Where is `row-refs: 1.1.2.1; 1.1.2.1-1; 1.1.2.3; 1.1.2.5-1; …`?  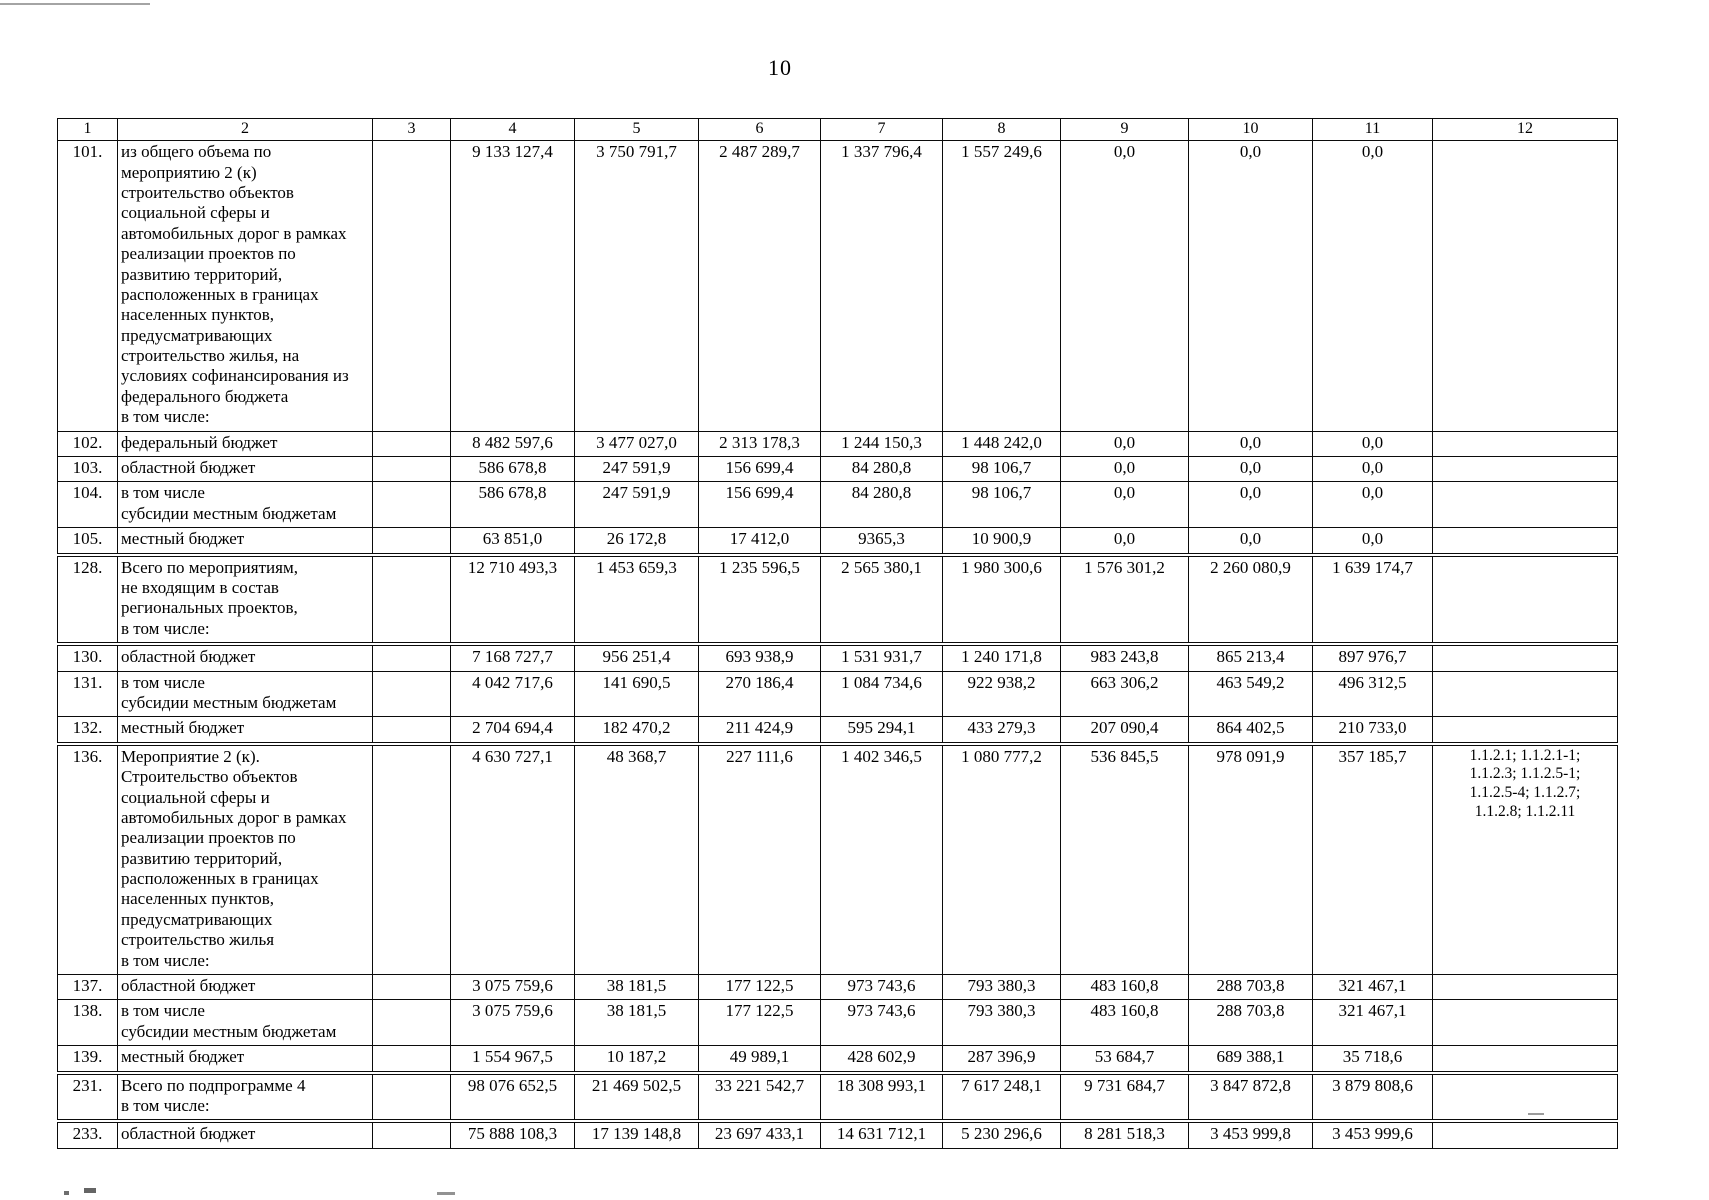 row-refs: 1.1.2.1; 1.1.2.1-1; 1.1.2.3; 1.1.2.5-1; … is located at coordinates (1525, 858).